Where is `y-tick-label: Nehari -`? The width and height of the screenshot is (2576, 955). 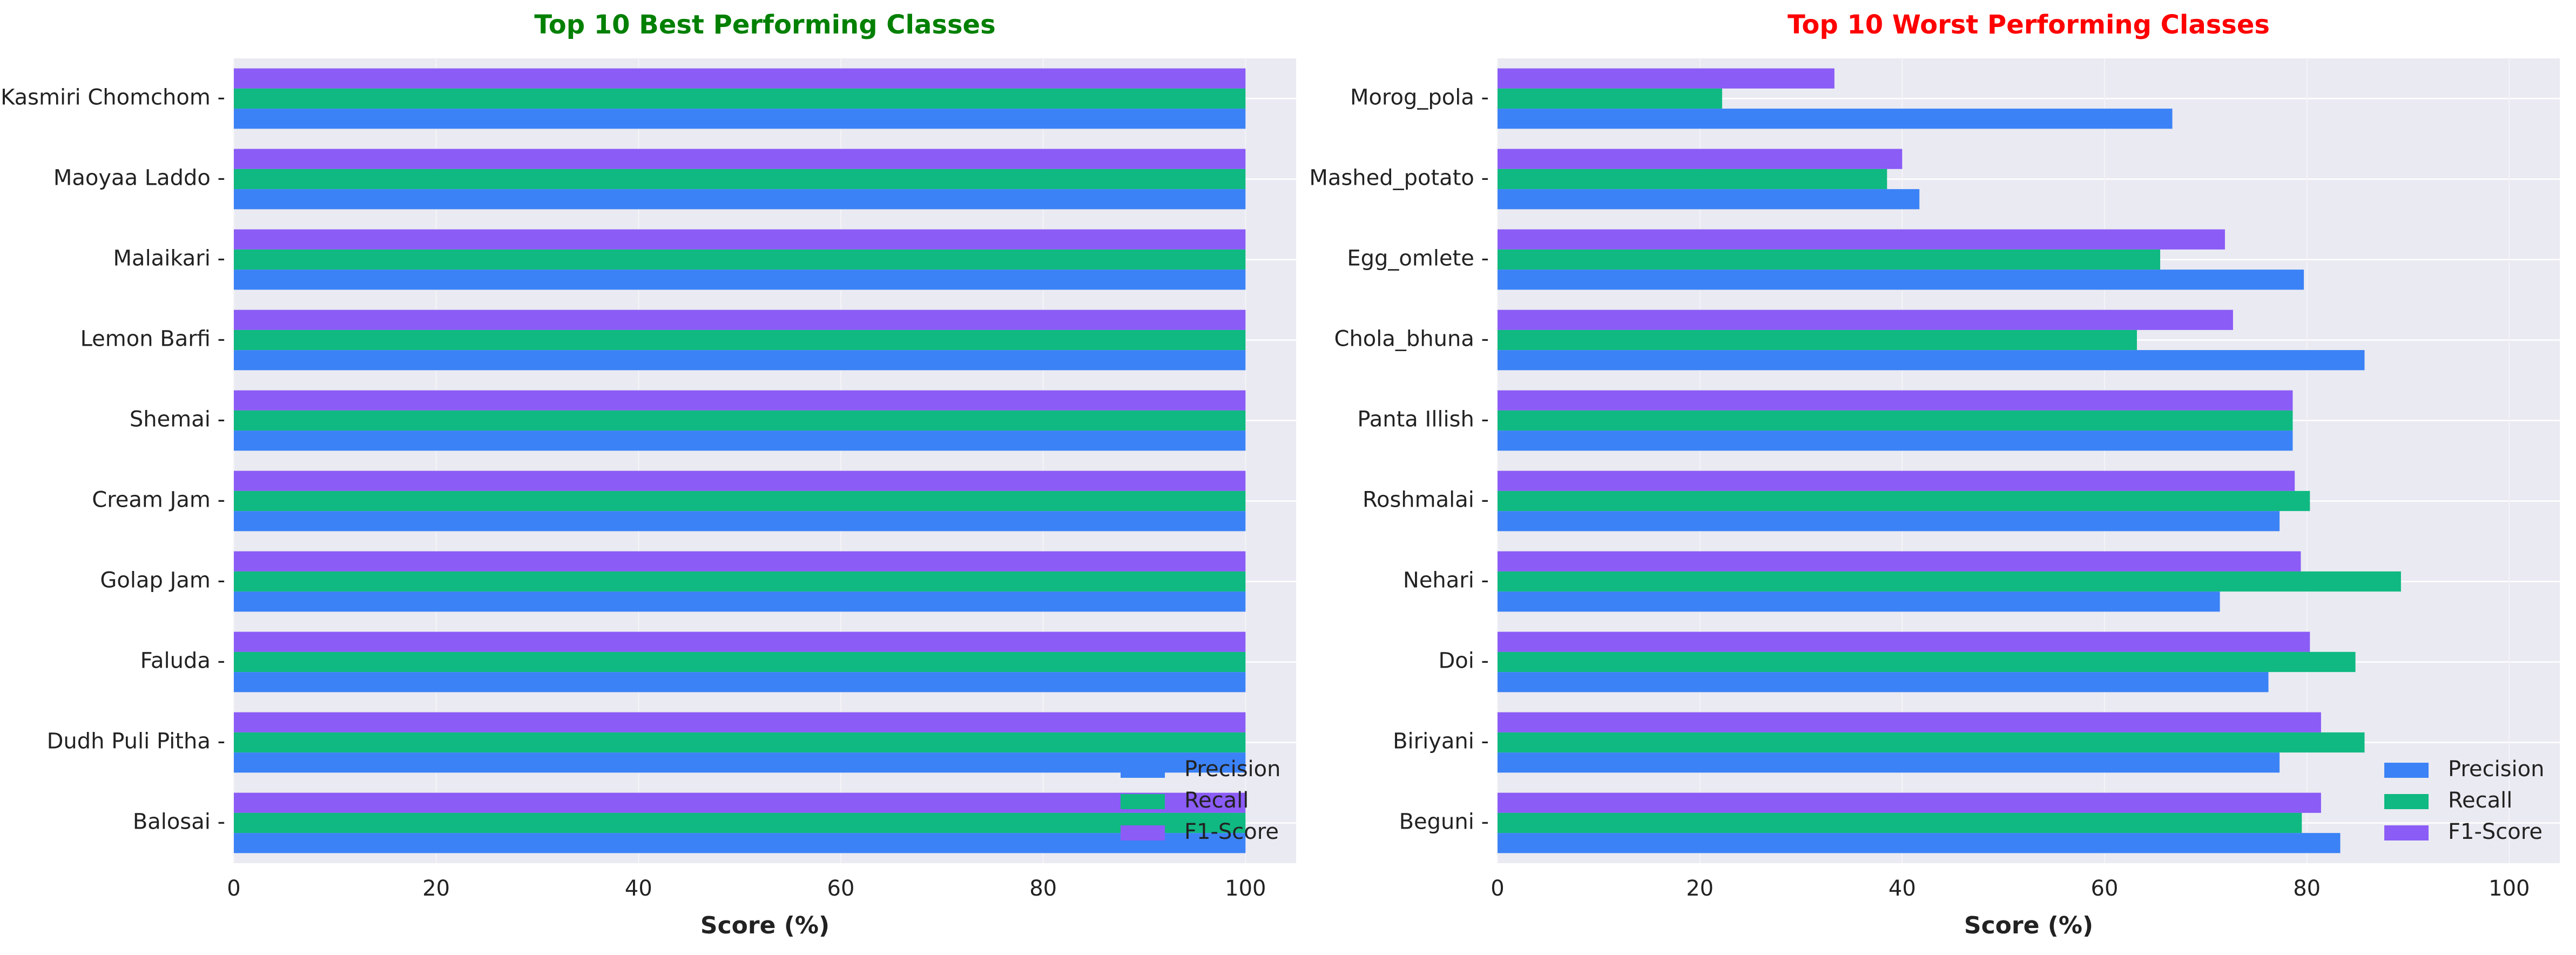 y-tick-label: Nehari - is located at coordinates (1446, 580).